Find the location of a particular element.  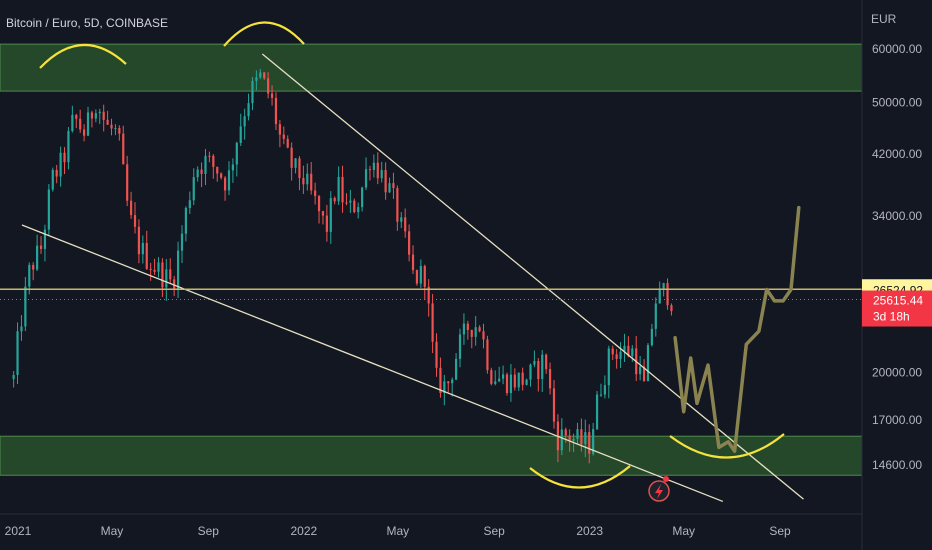

time-tick-label: 2021 is located at coordinates (18, 531).